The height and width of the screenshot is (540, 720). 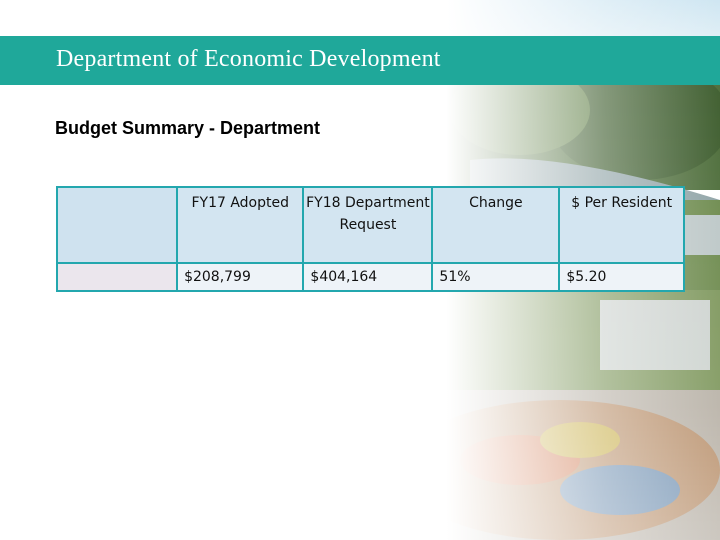 I want to click on header-fy18-request: FY18 Department Request, so click(x=368, y=225).